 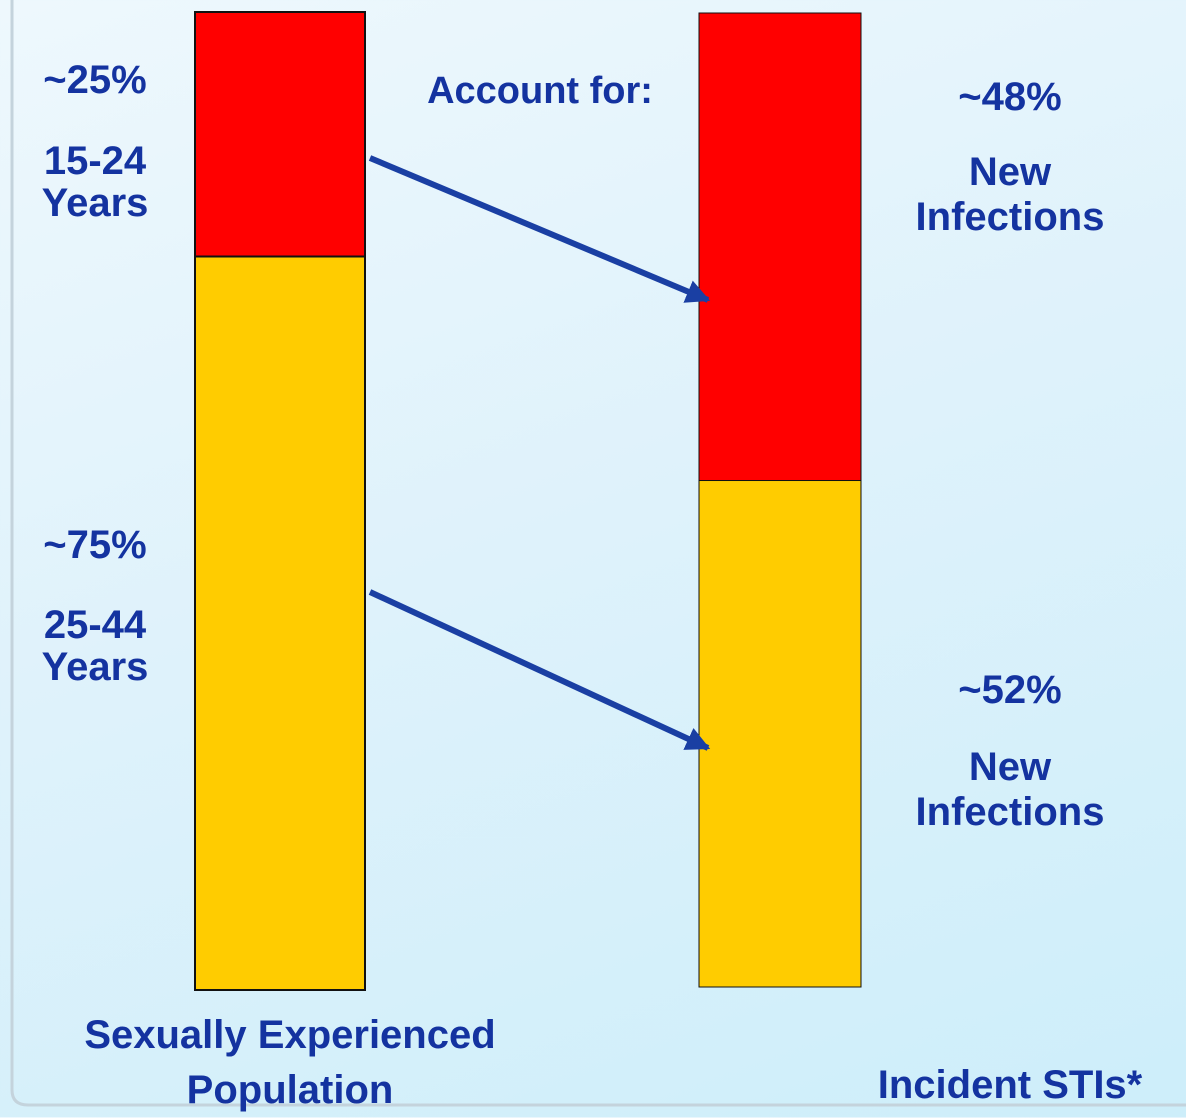 I want to click on value-label: ~48%, so click(x=1010, y=97).